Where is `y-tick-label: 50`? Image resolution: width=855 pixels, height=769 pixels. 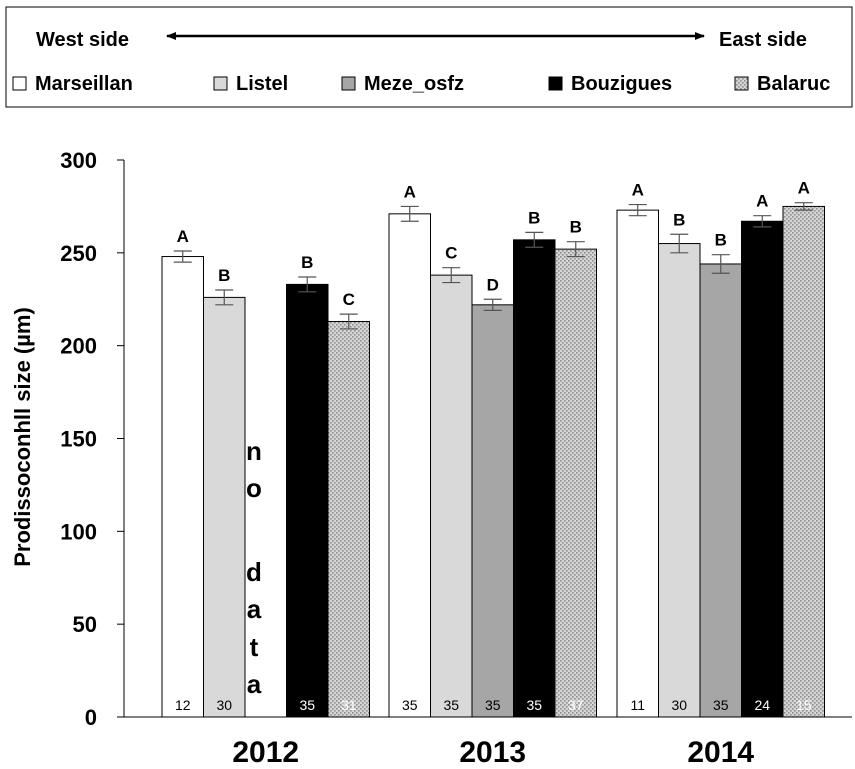 y-tick-label: 50 is located at coordinates (85, 624).